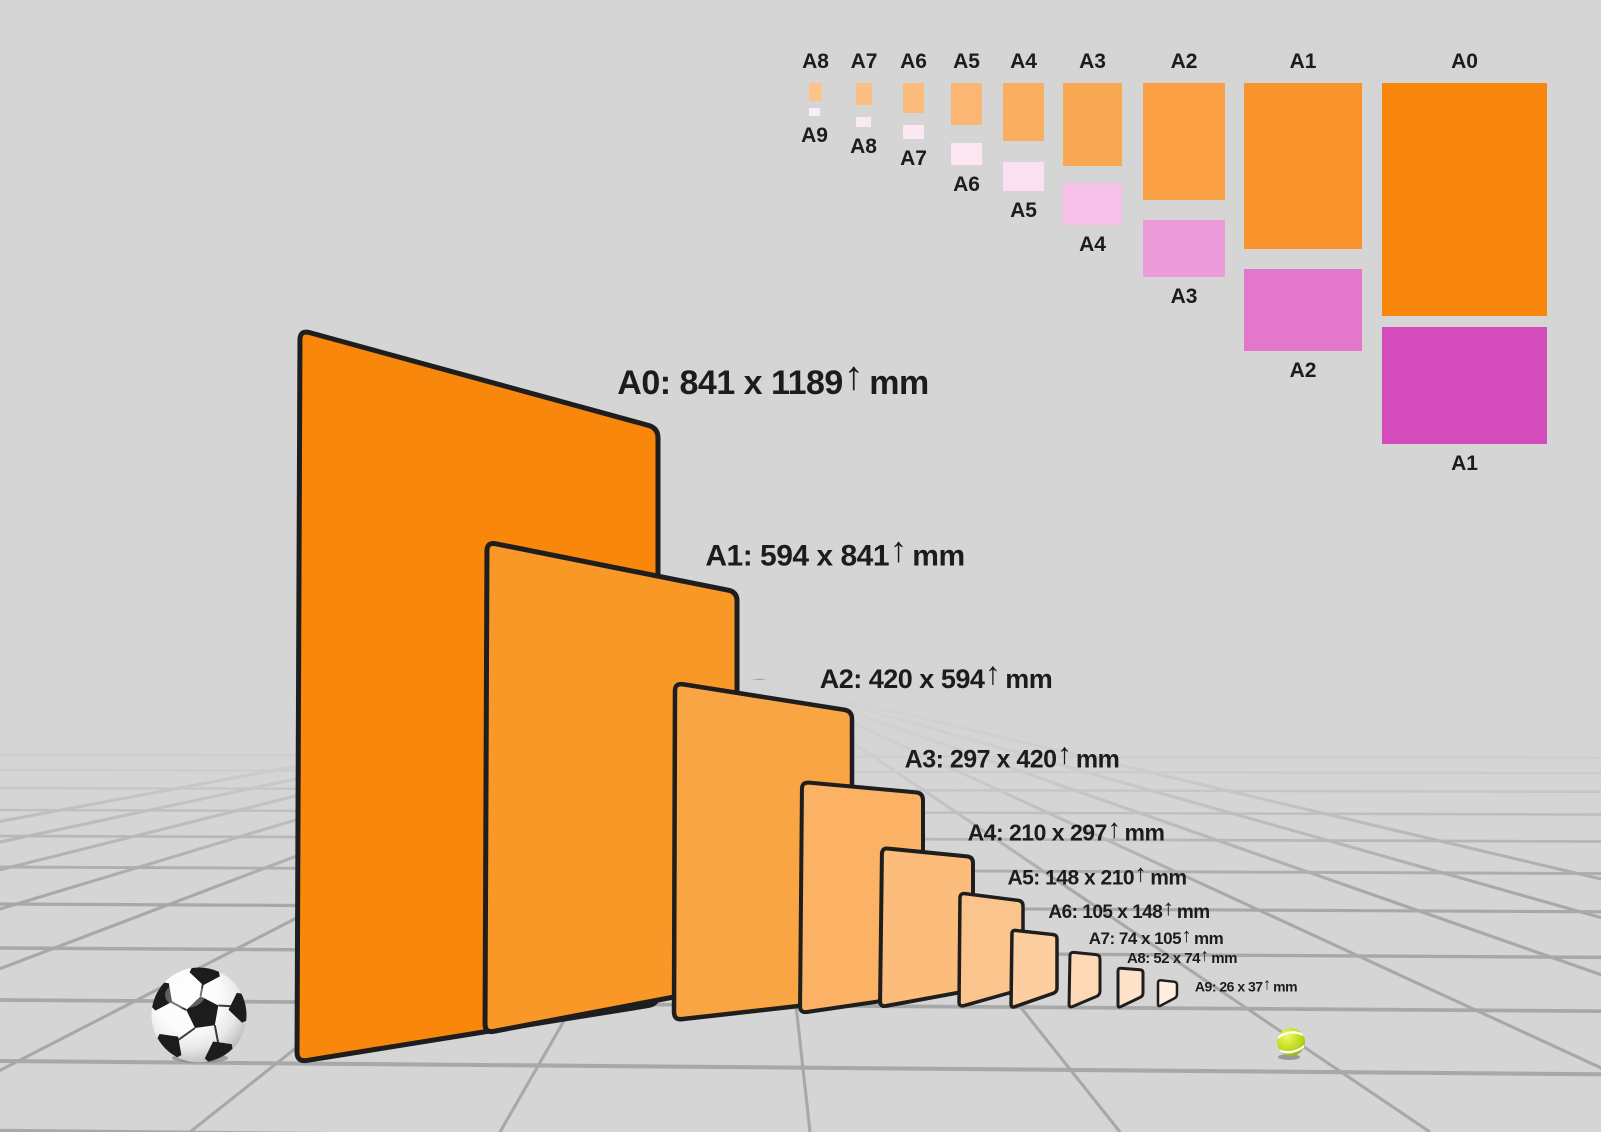 This screenshot has width=1601, height=1132. Describe the element at coordinates (913, 132) in the screenshot. I see `panel-landscape-sheet-a7` at that location.